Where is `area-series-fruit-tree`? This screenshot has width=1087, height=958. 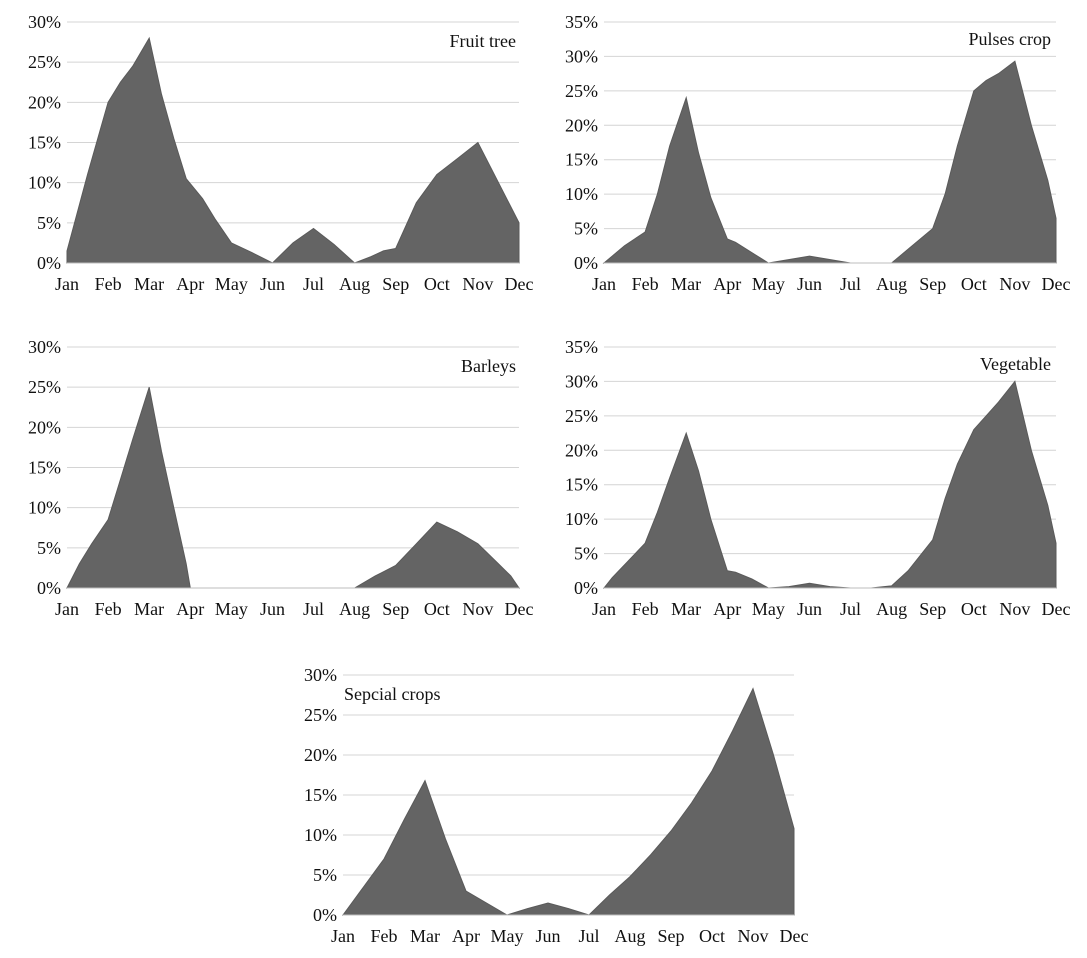
area-series-fruit-tree is located at coordinates (293, 150).